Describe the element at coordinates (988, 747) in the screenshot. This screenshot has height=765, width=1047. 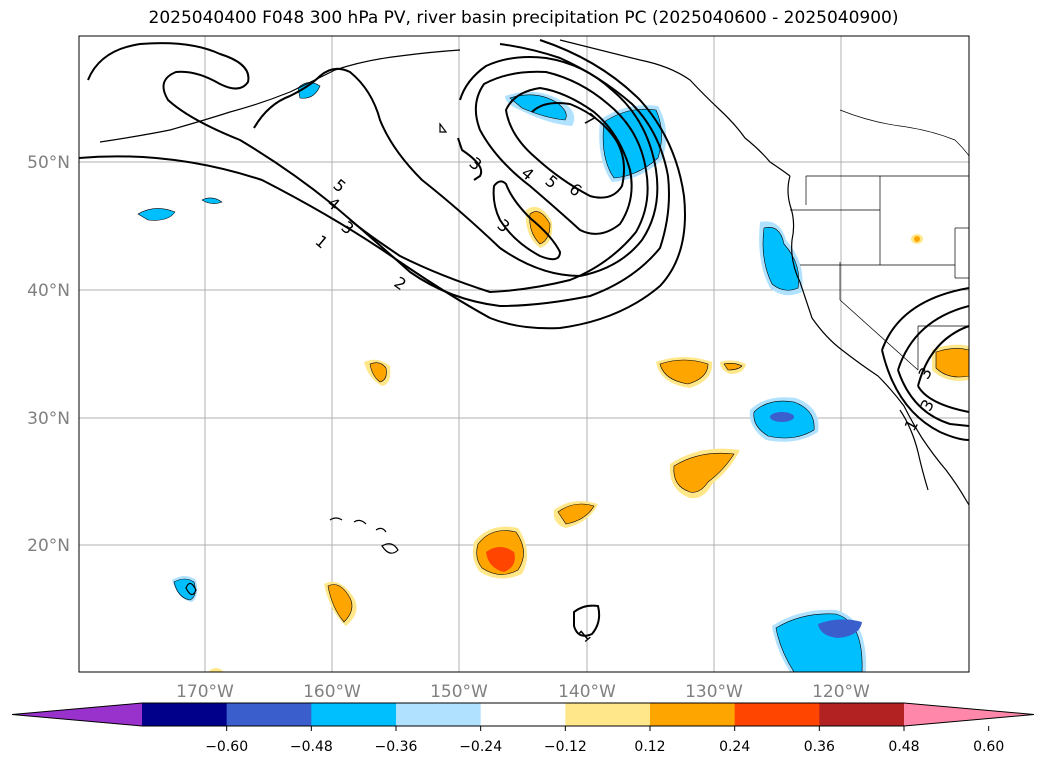
I see `colorbar-tick-label: 0.60` at that location.